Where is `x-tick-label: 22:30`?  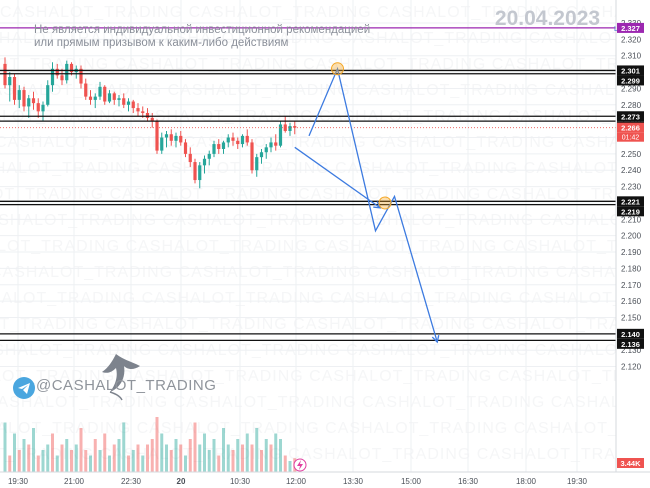
x-tick-label: 22:30 is located at coordinates (131, 481).